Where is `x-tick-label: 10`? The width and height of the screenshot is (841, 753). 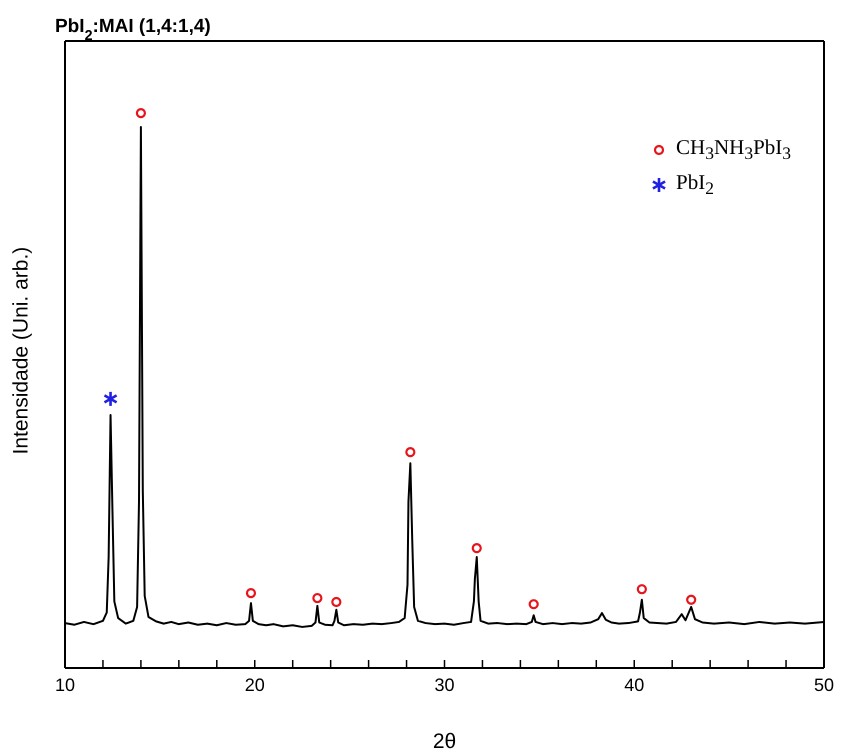 x-tick-label: 10 is located at coordinates (65, 684).